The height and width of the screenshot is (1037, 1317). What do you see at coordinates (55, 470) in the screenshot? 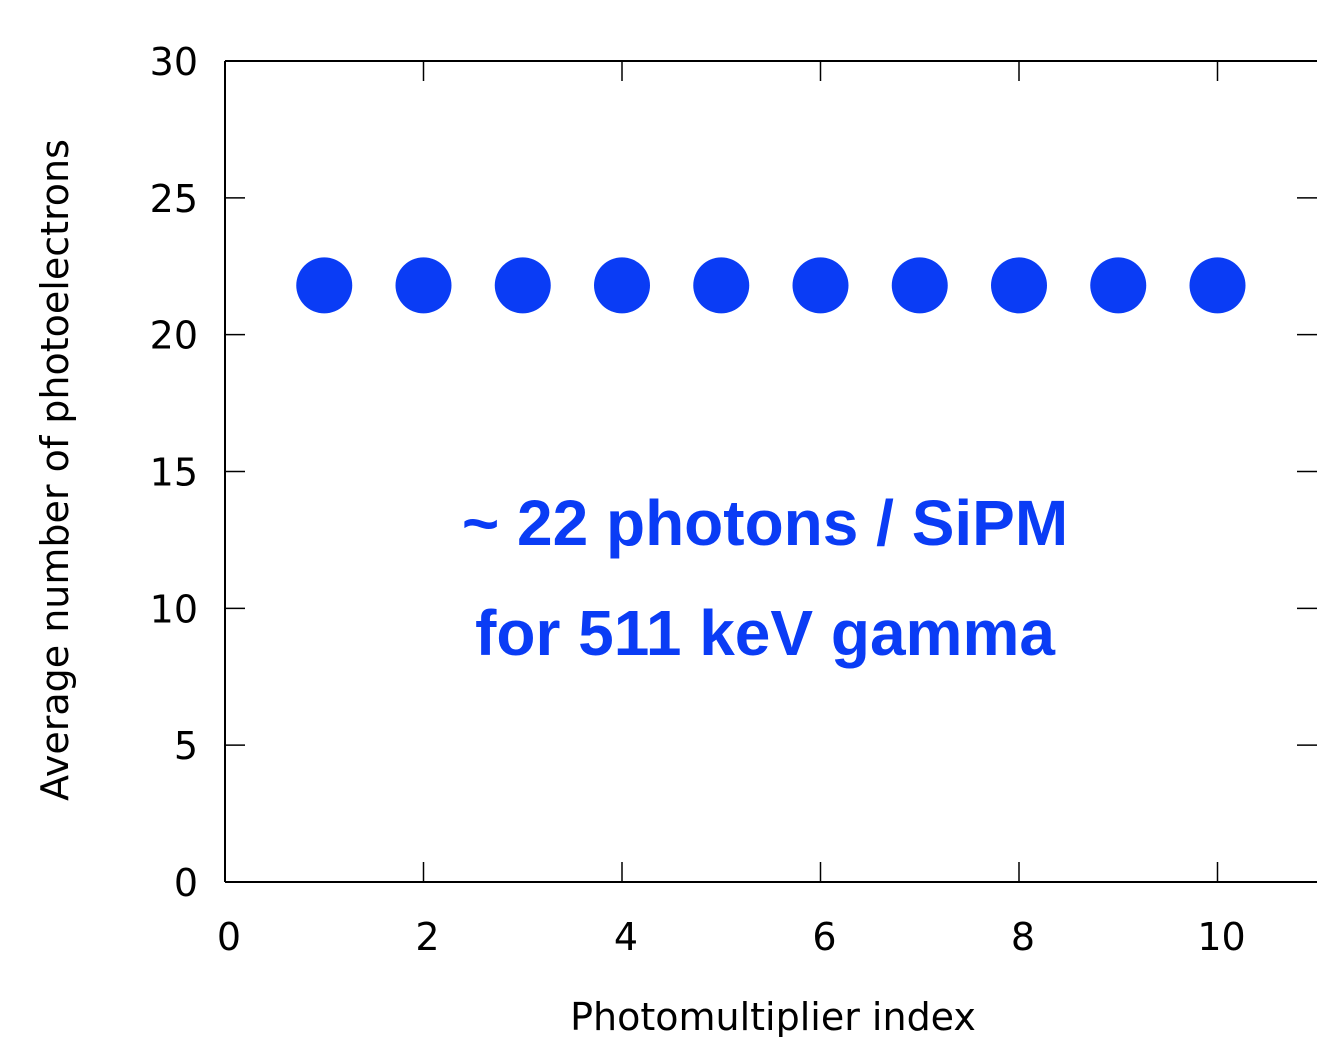
I see `y-axis-label: Average number of photoelectrons` at bounding box center [55, 470].